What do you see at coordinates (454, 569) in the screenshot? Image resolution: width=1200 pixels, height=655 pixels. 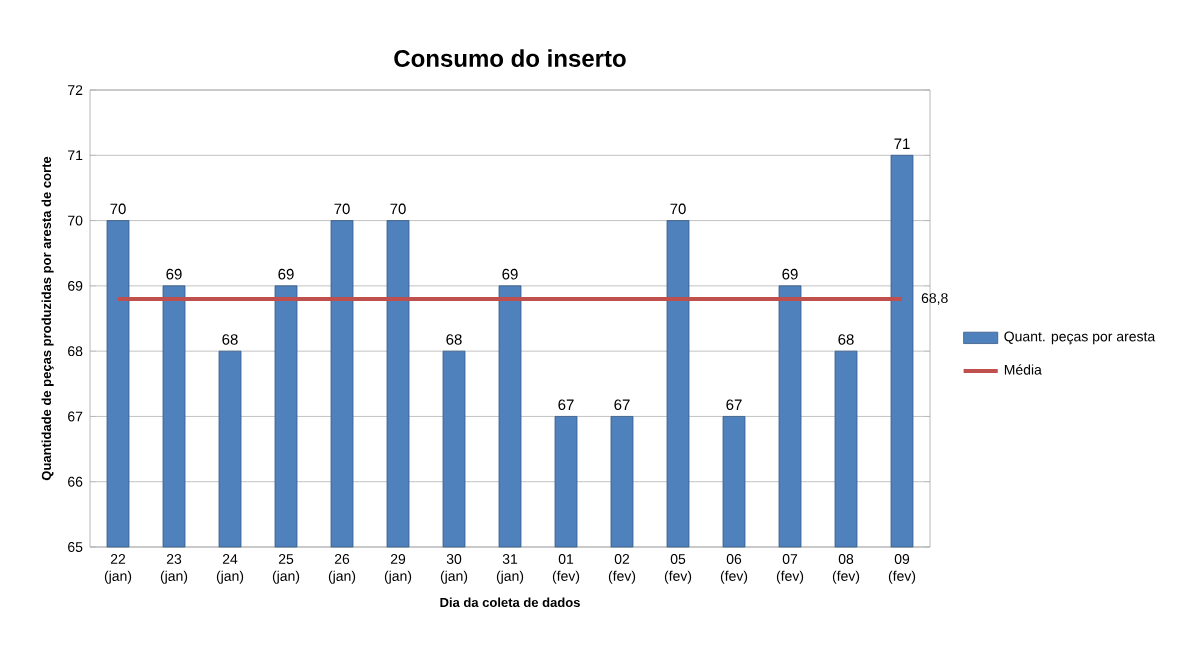 I see `x-tick-label: 30 (jan)` at bounding box center [454, 569].